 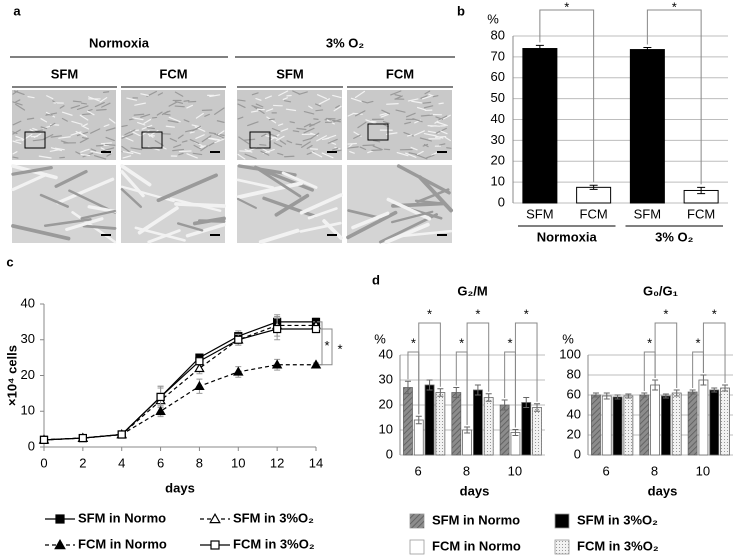 What do you see at coordinates (173, 125) in the screenshot?
I see `micrograph` at bounding box center [173, 125].